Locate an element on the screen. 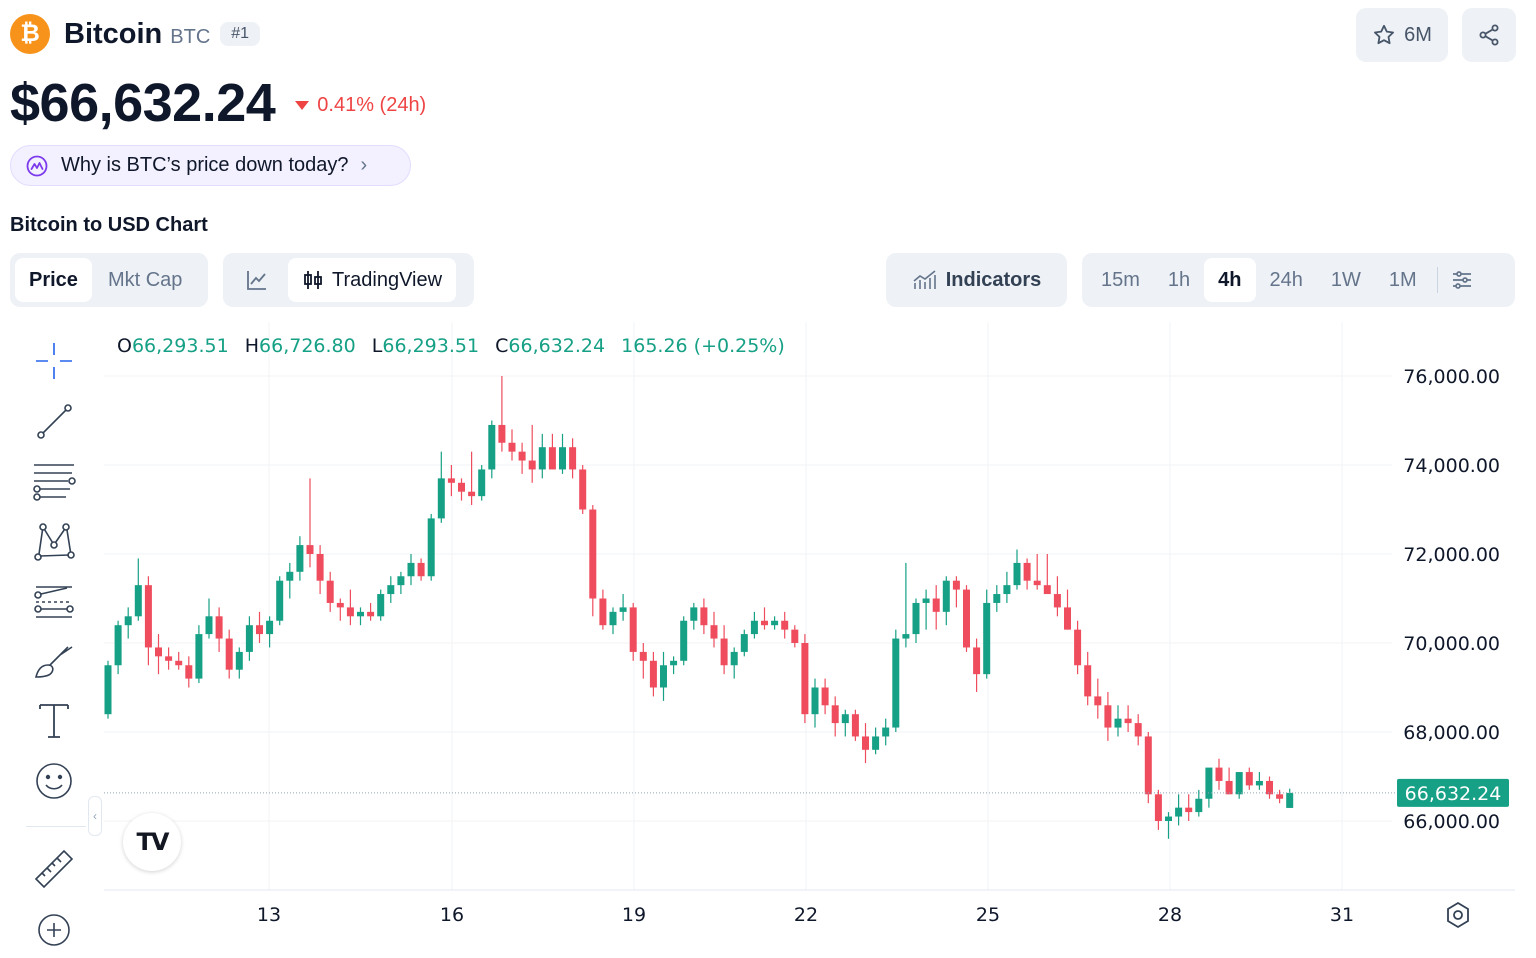 The width and height of the screenshot is (1536, 958). brush-icon is located at coordinates (53, 662).